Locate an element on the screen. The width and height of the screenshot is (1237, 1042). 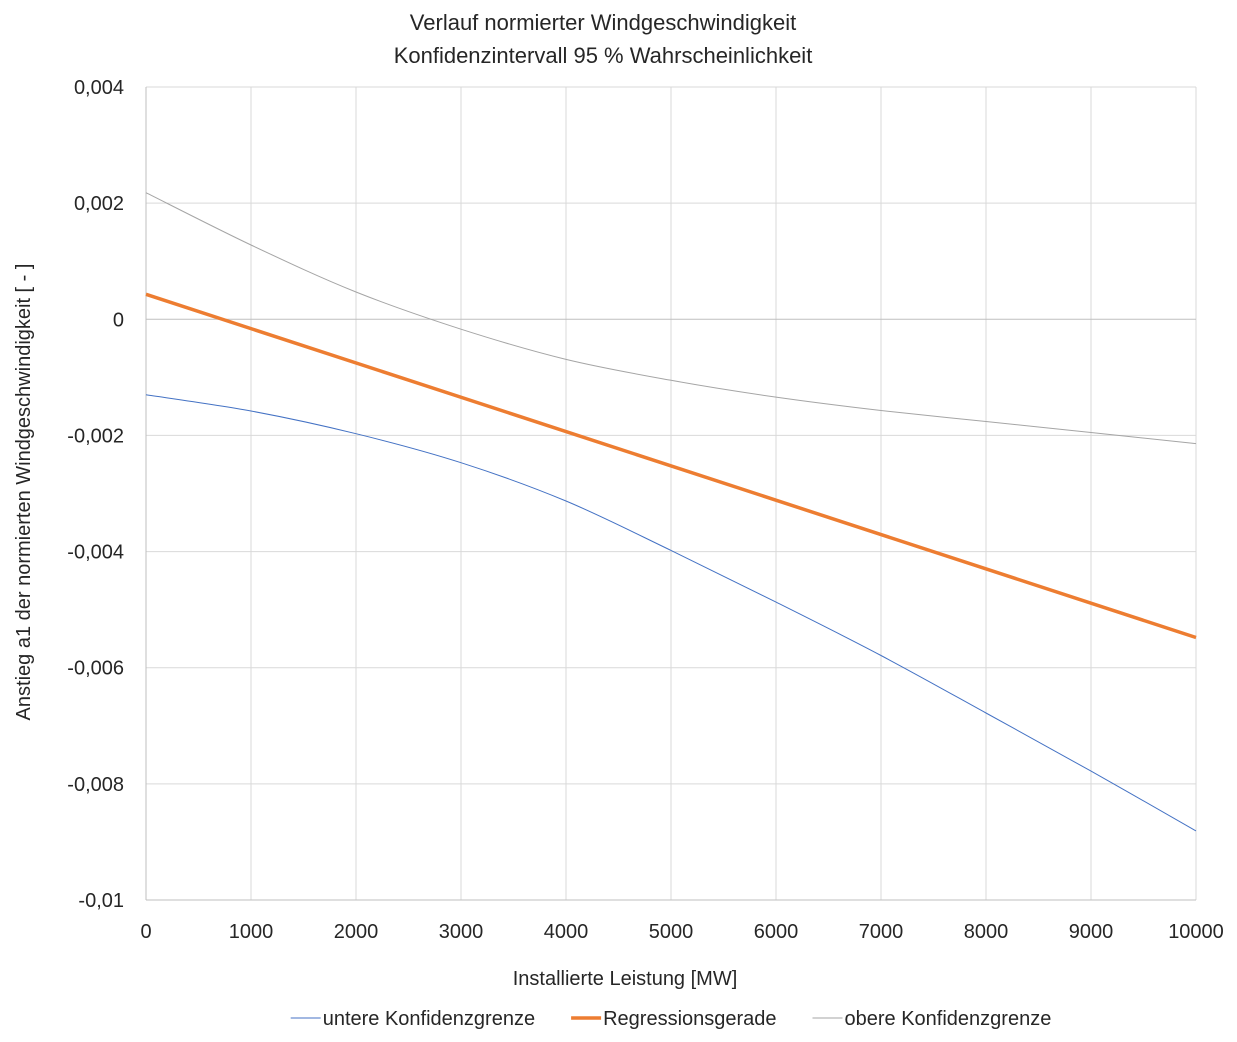
y-tick-label: -0,002 is located at coordinates (95, 436).